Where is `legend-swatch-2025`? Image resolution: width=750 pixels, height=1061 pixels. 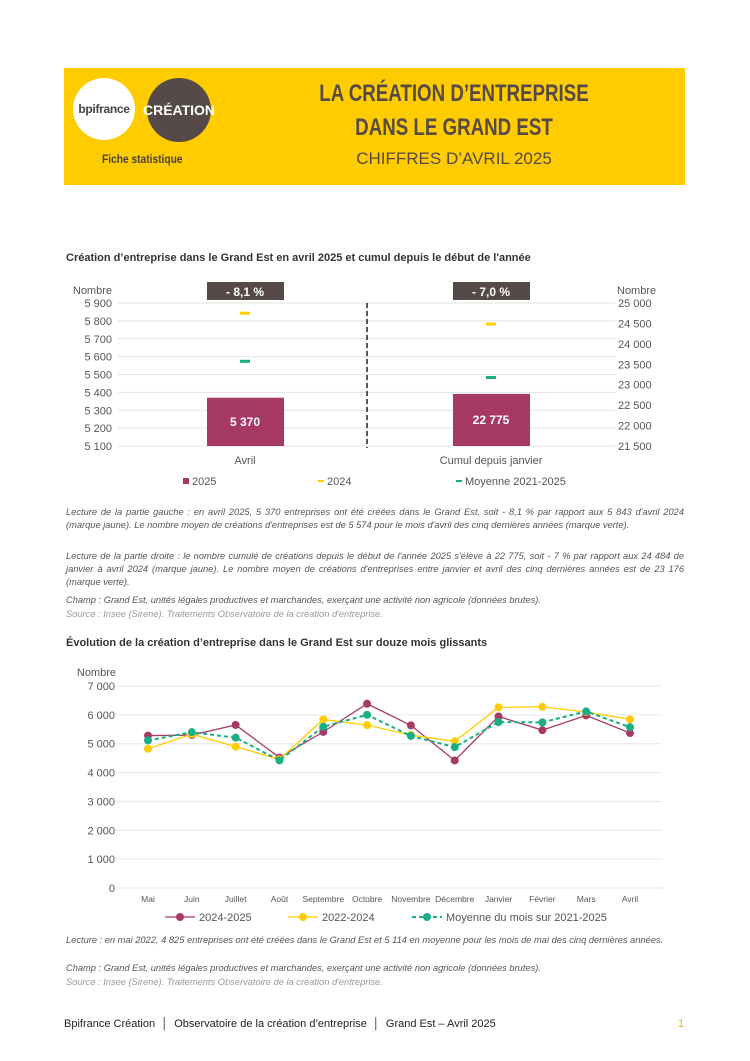
legend-swatch-2025 is located at coordinates (186, 481).